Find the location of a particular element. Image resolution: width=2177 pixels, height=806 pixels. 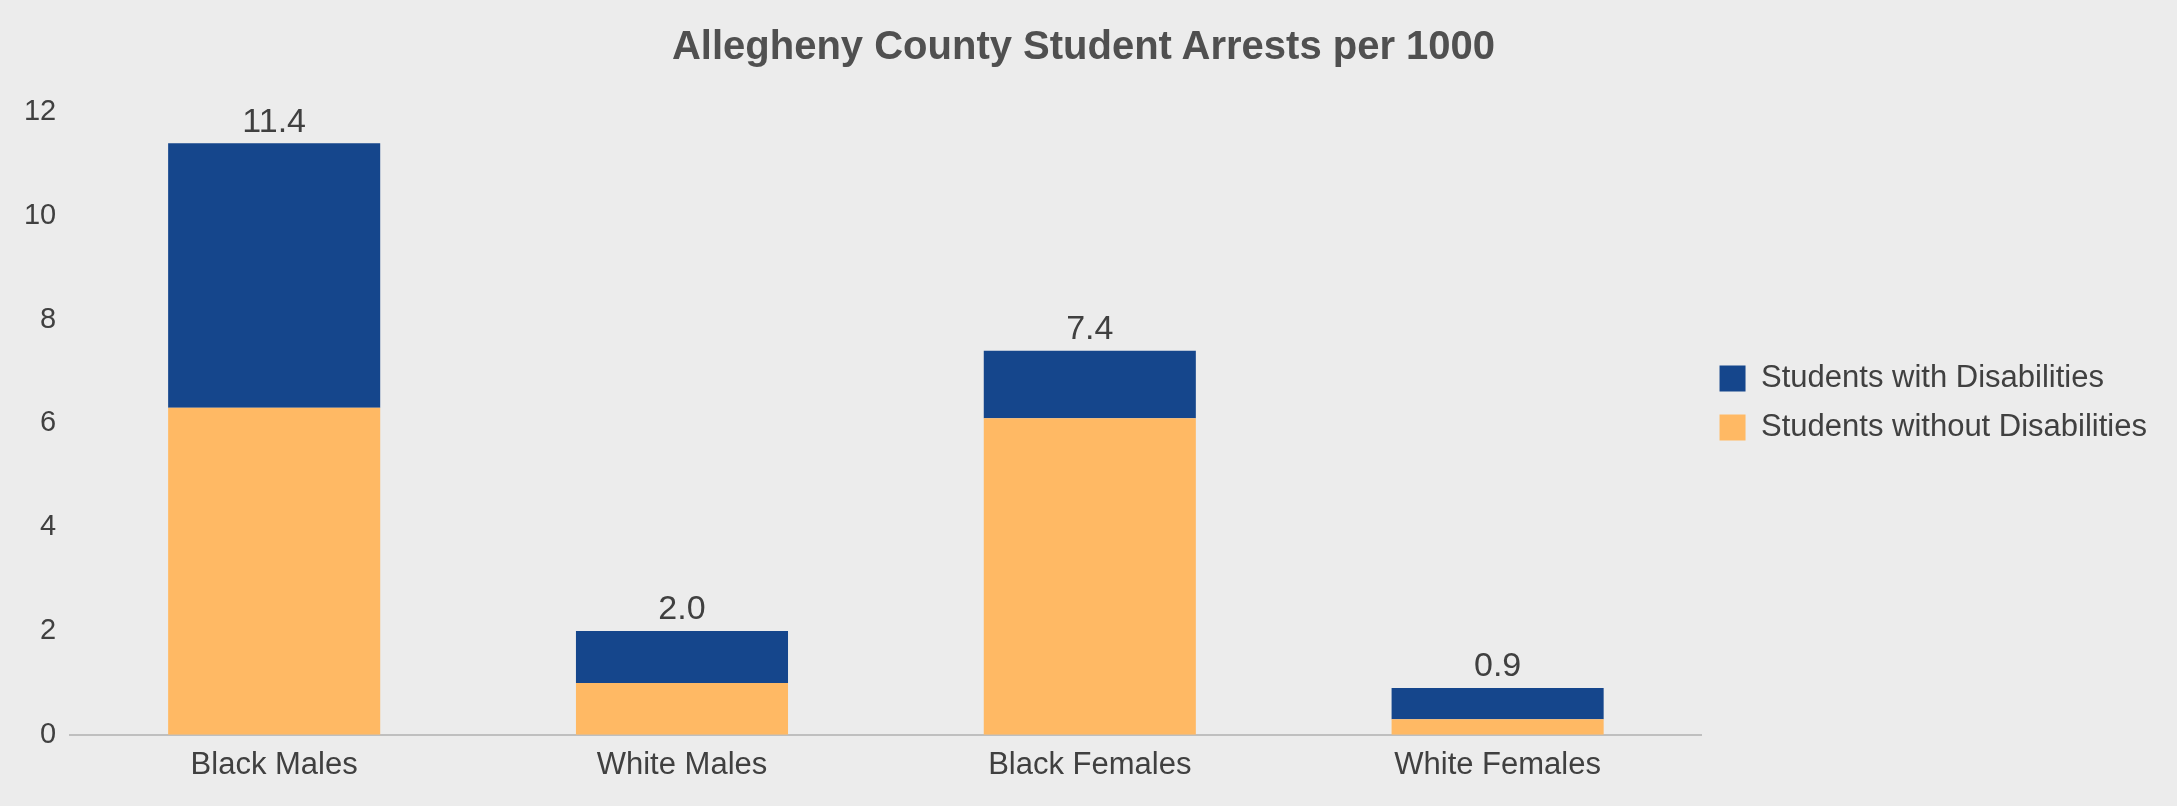

y-tick-label: 0 is located at coordinates (48, 732).